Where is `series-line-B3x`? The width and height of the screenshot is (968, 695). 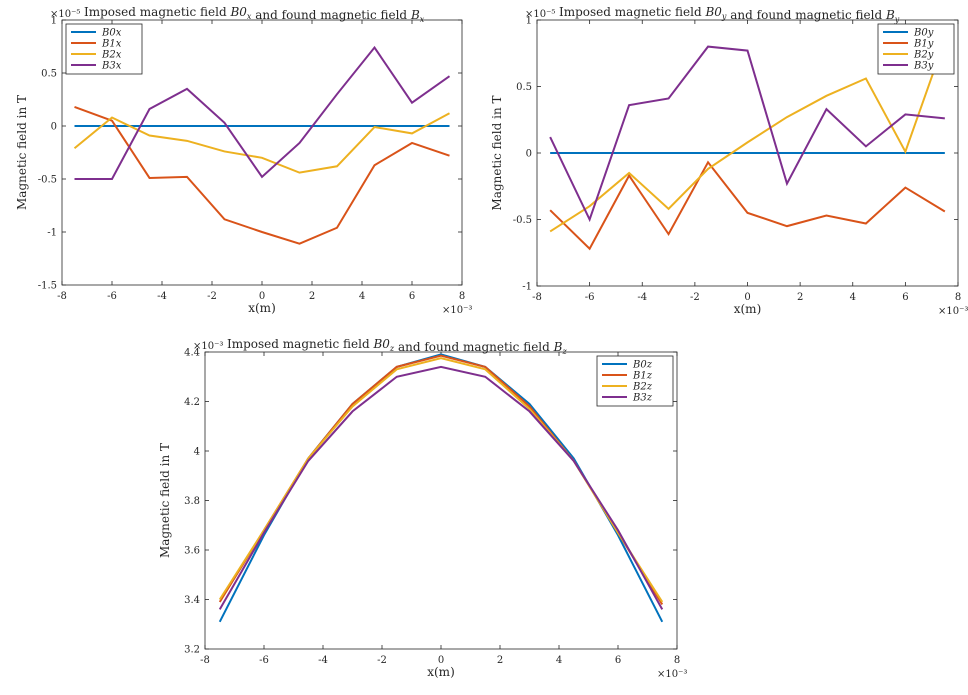 series-line-B3x is located at coordinates (262, 112).